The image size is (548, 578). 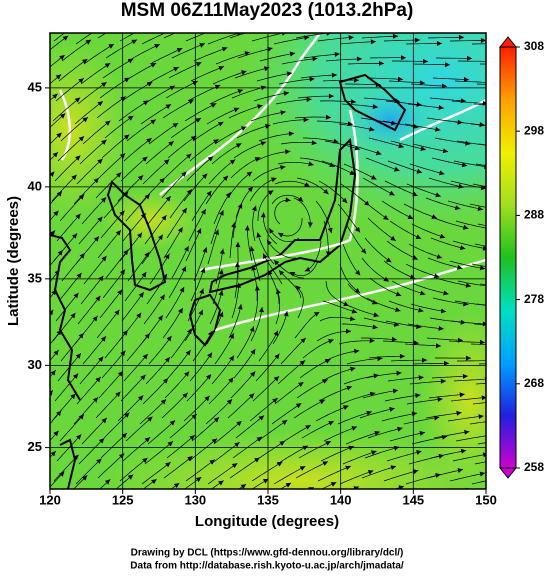 What do you see at coordinates (534, 46) in the screenshot?
I see `colorbar-tick-label: 308` at bounding box center [534, 46].